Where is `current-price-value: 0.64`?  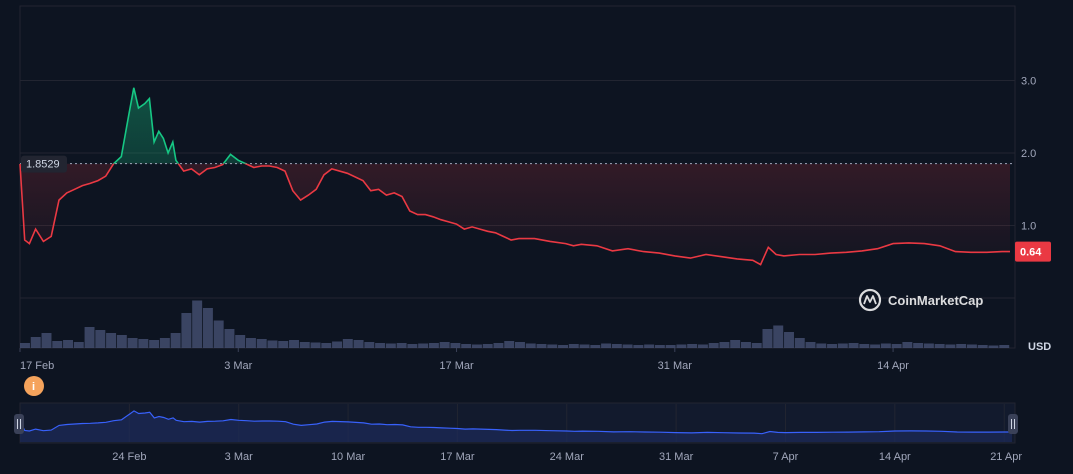
current-price-value: 0.64 is located at coordinates (1031, 253).